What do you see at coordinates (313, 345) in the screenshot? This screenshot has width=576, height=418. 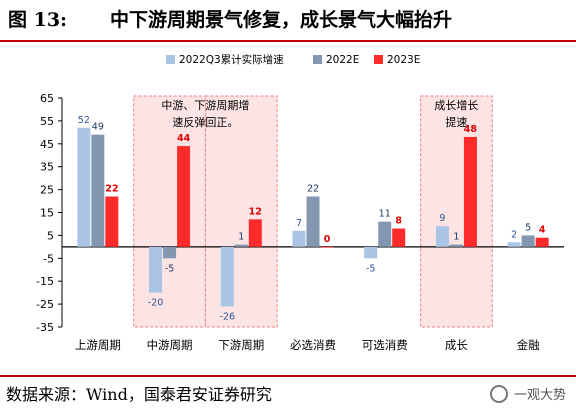 I see `category-label: 必选消费` at bounding box center [313, 345].